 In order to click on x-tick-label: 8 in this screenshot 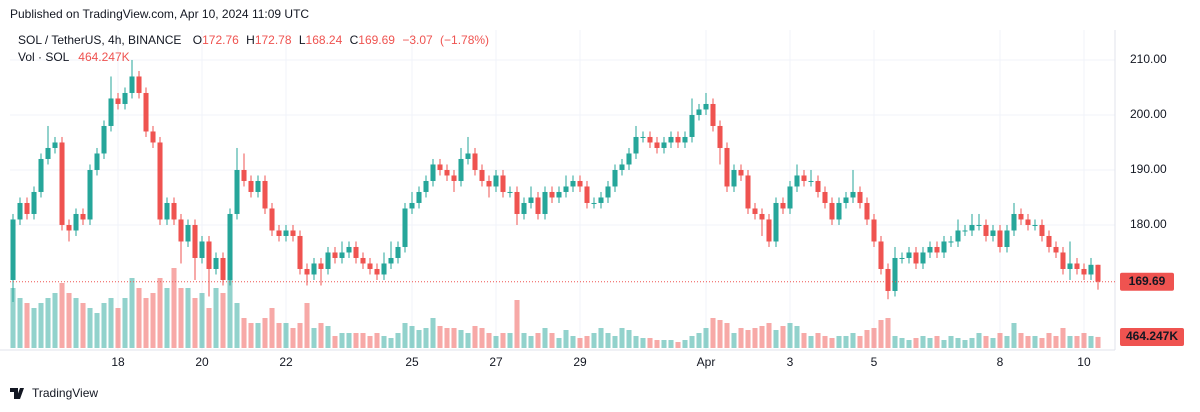, I will do `click(1000, 362)`.